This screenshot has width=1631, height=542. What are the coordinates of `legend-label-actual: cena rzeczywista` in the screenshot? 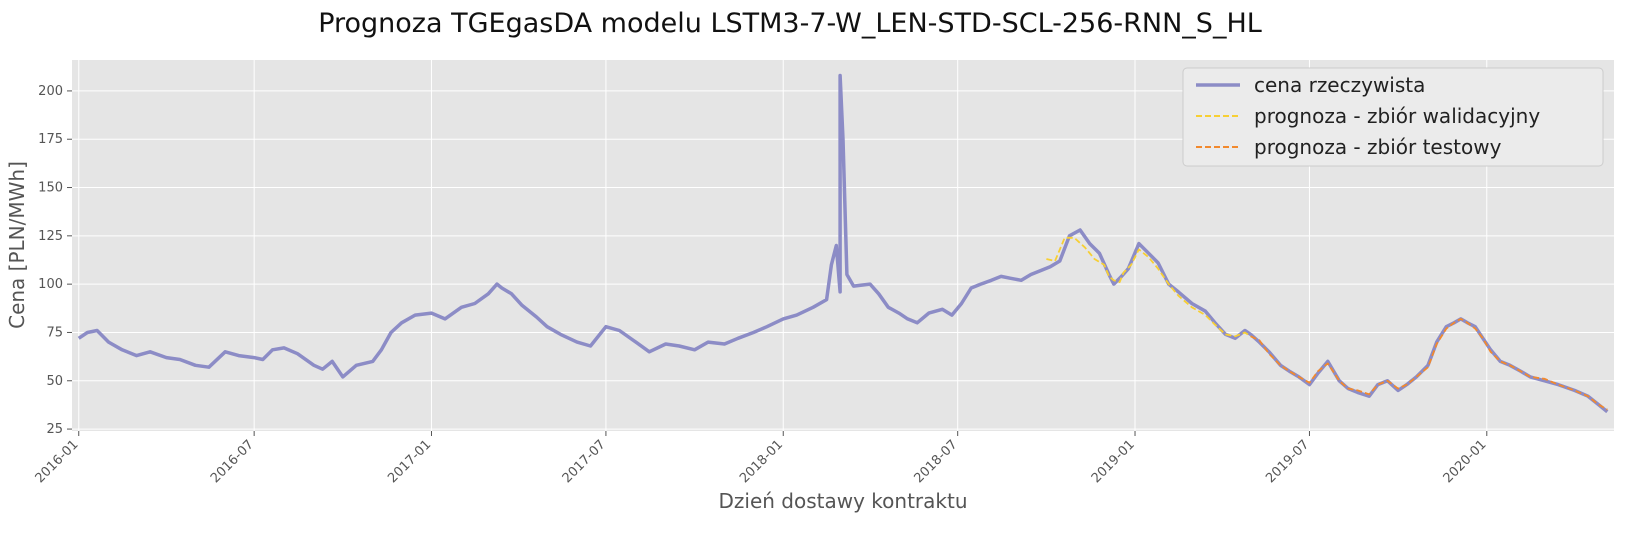 It's located at (1339, 85).